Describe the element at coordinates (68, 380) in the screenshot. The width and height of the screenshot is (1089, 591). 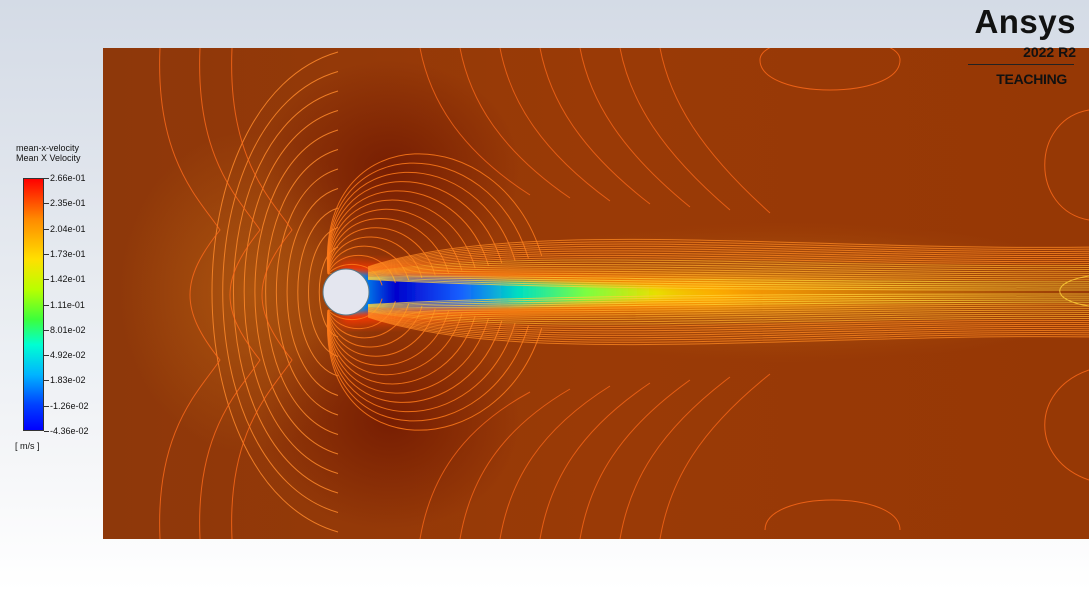
I see `legend-tick-label: 1.83e-02` at that location.